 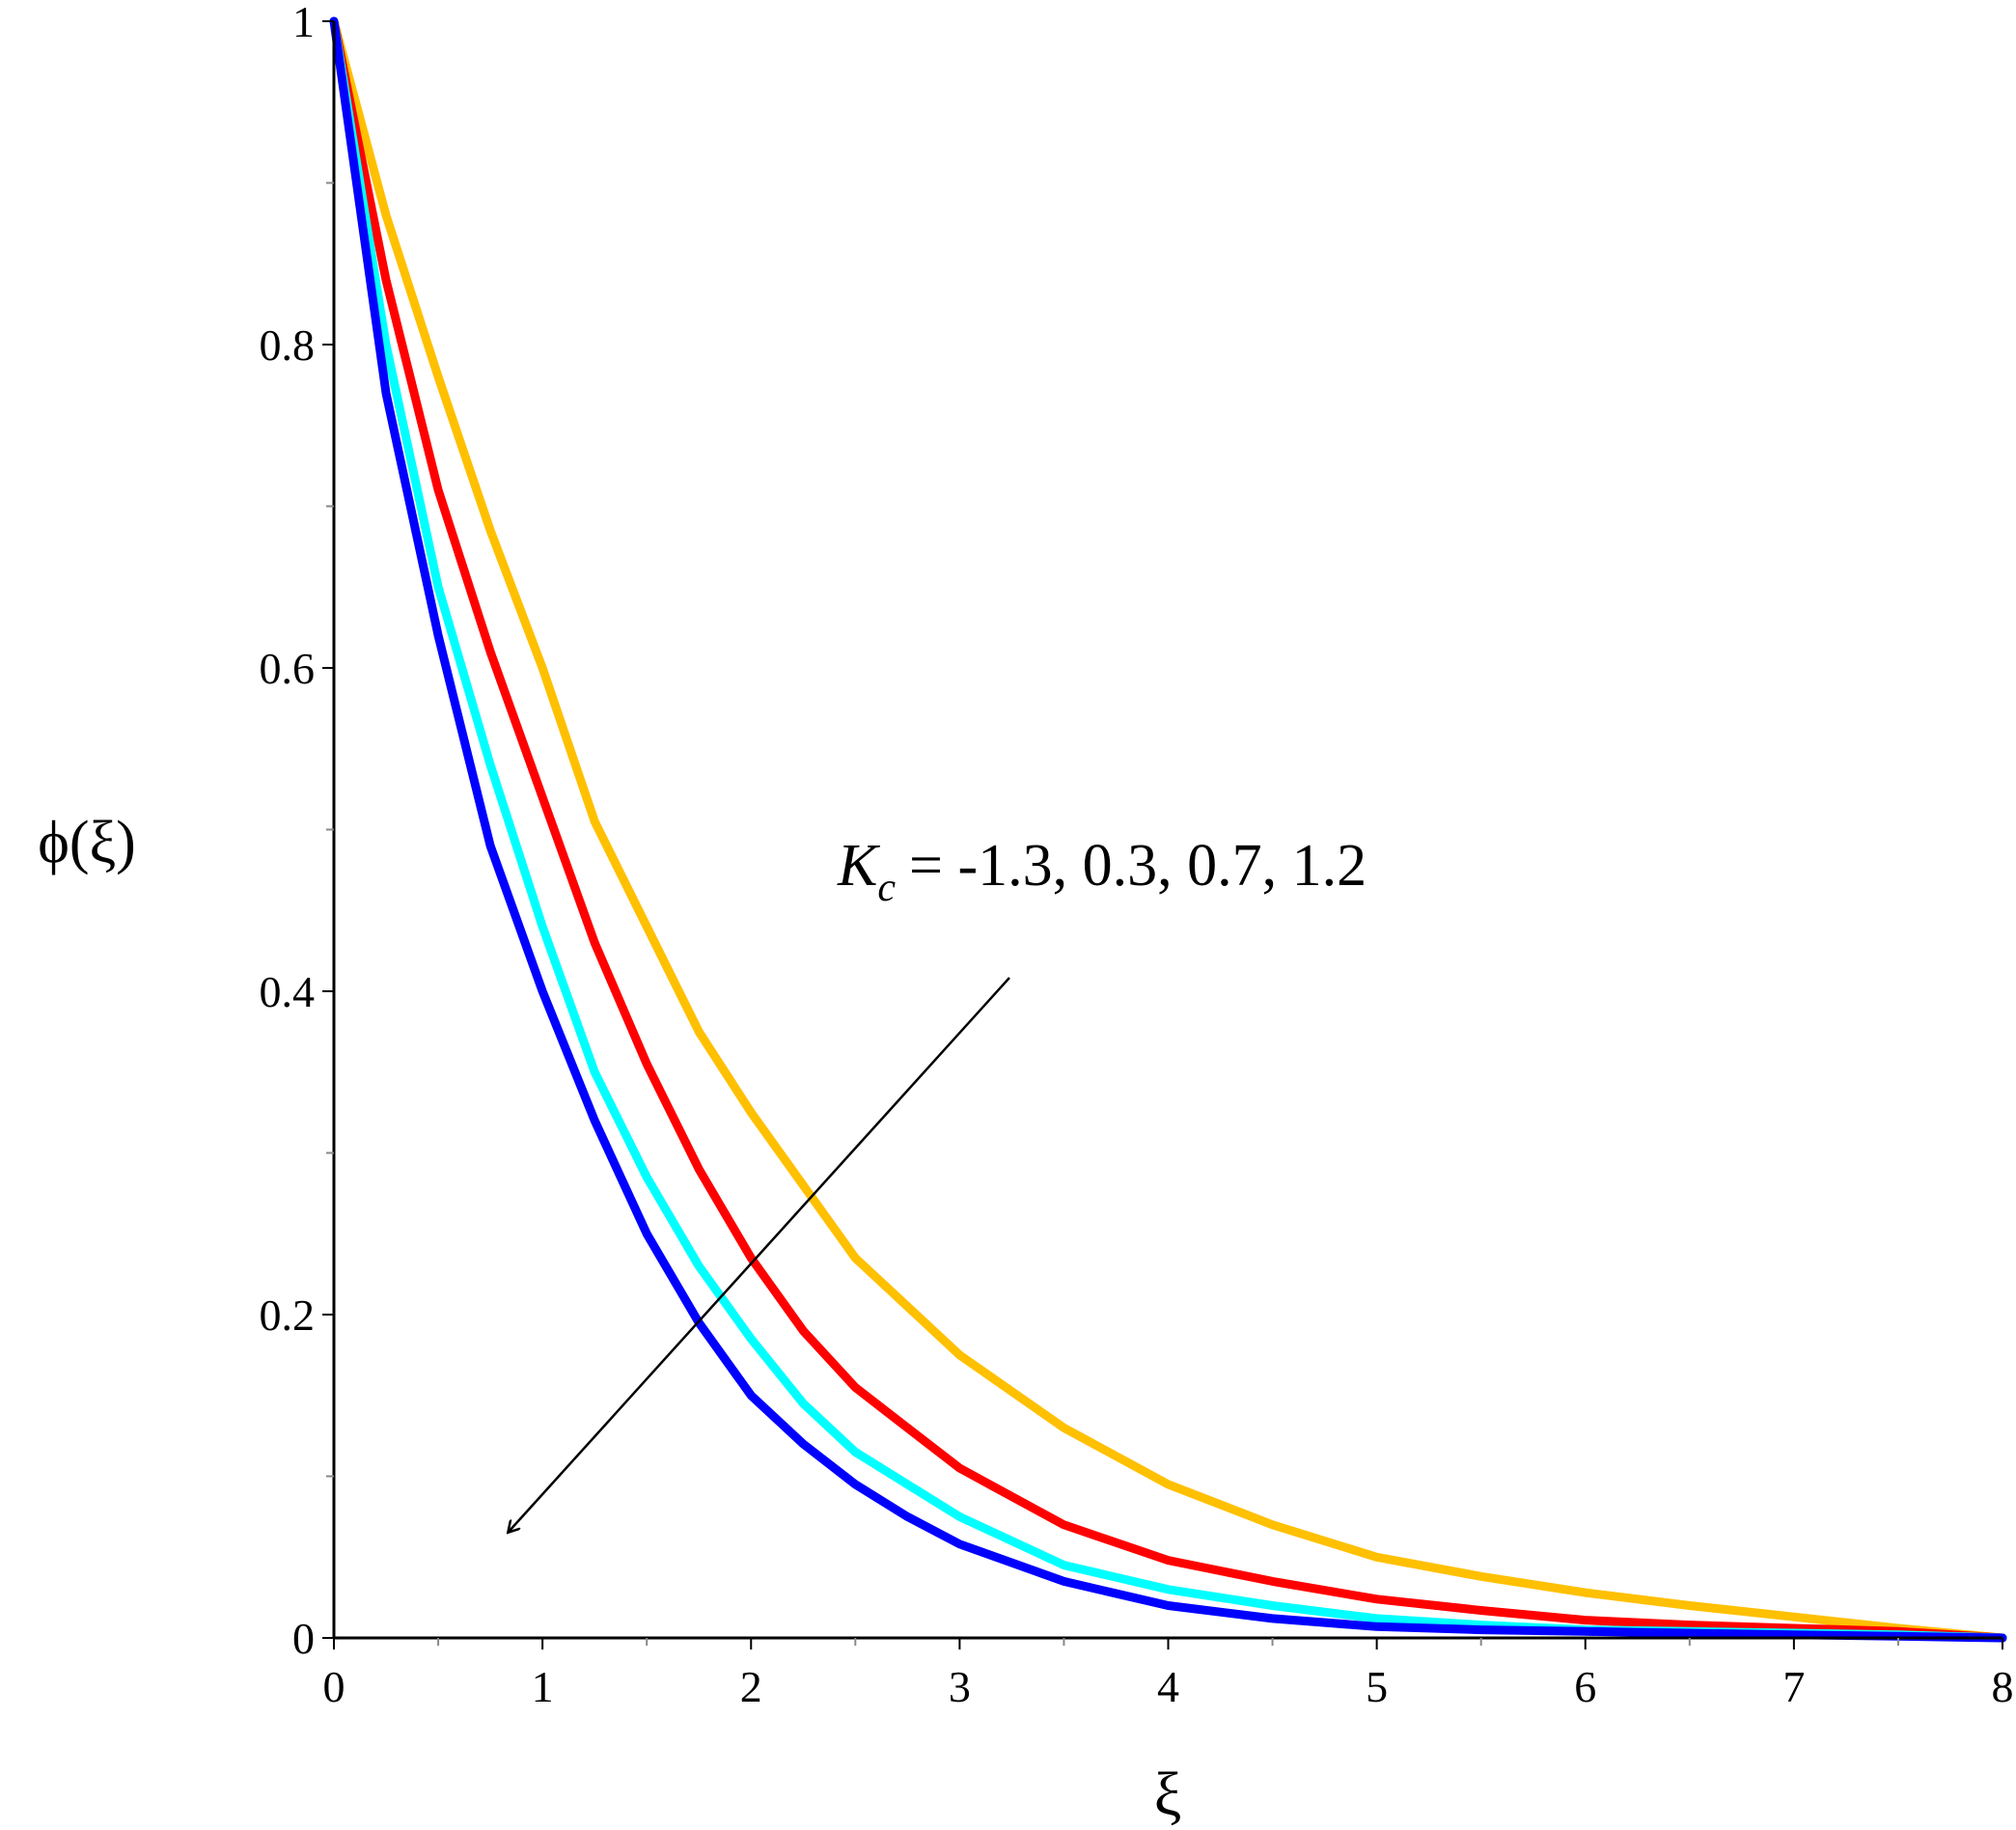 I want to click on annotation-text: Kc = -1.3, 0.3, 0.7, 1.2, so click(x=1102, y=871).